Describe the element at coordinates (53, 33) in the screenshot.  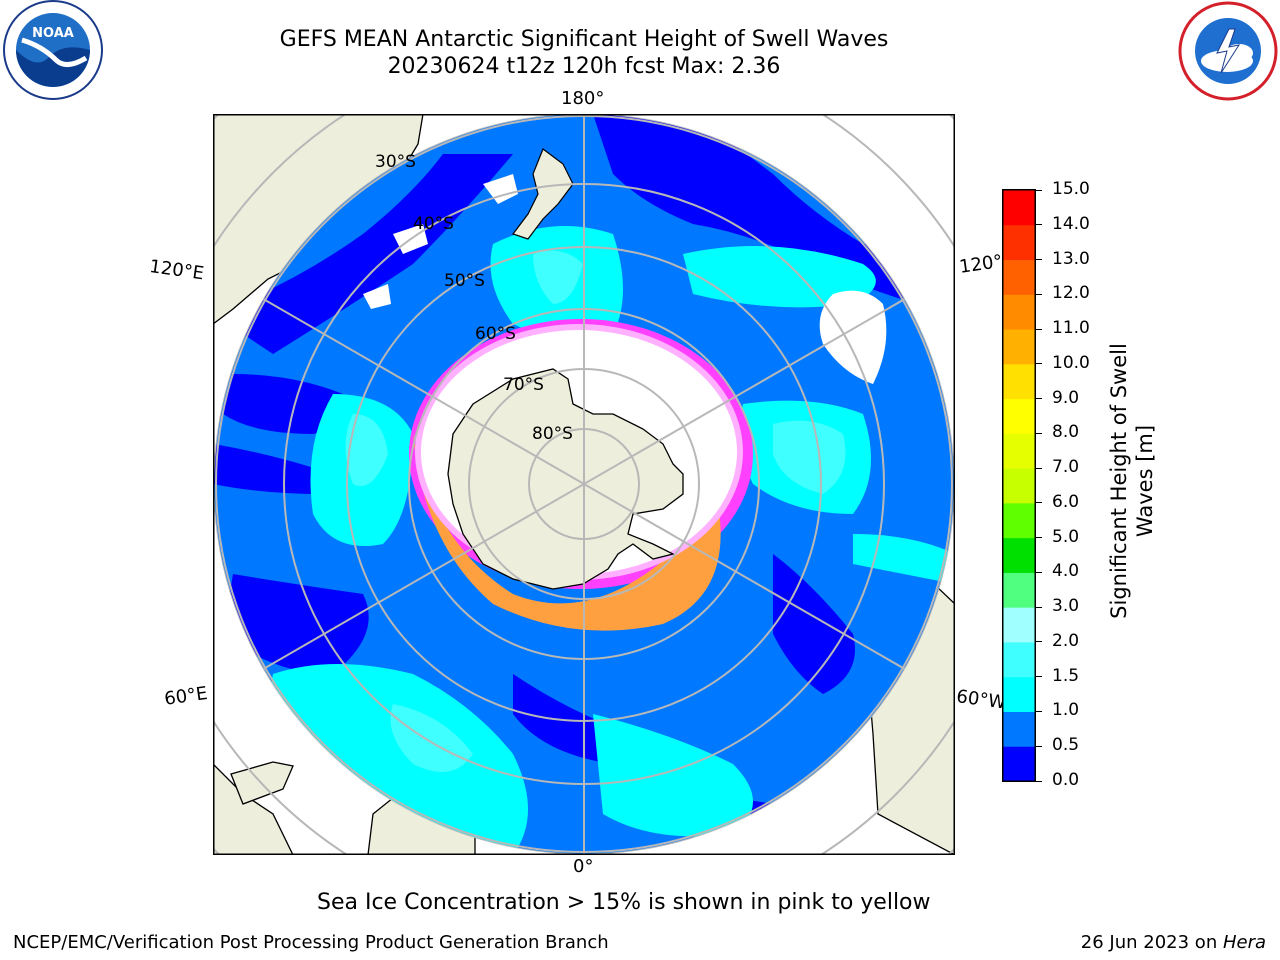
I see `svg-text: NOAA` at that location.